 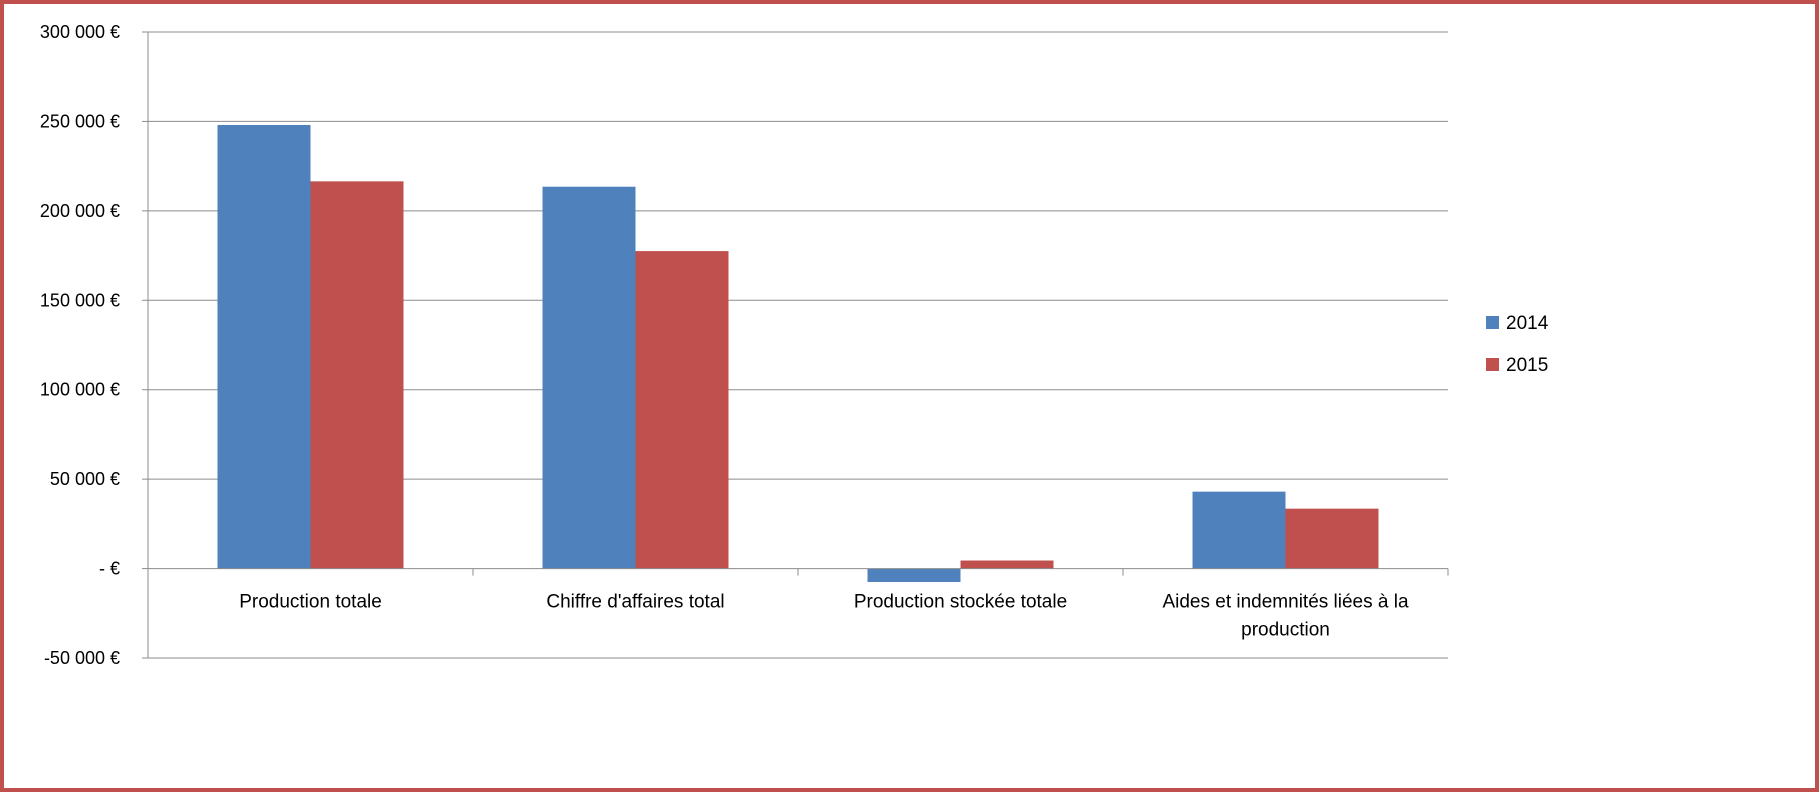 What do you see at coordinates (1285, 602) in the screenshot?
I see `x-category-label: Aides et indemnités liées à la` at bounding box center [1285, 602].